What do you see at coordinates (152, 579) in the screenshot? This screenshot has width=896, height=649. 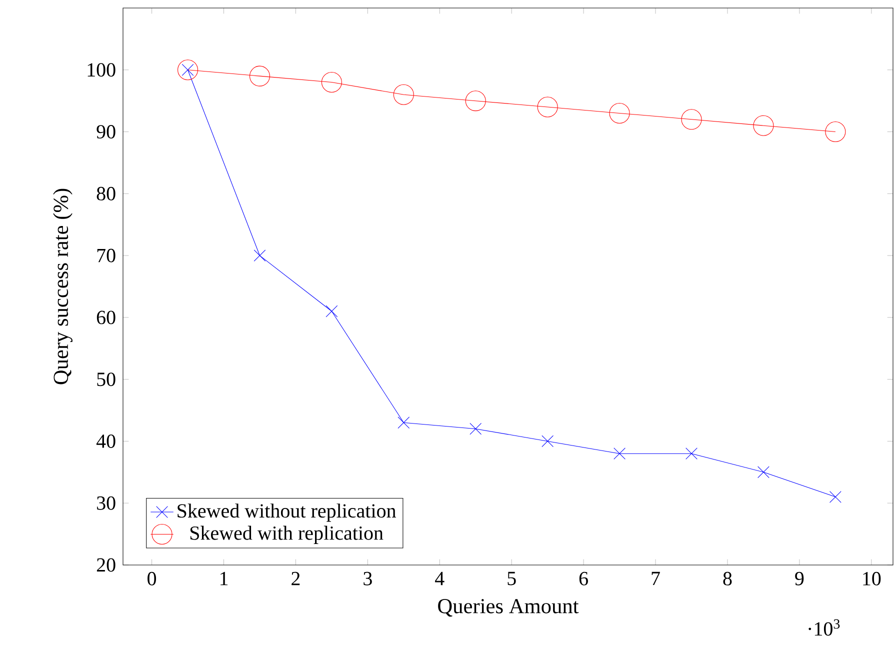 I see `x-tick-label: 0` at bounding box center [152, 579].